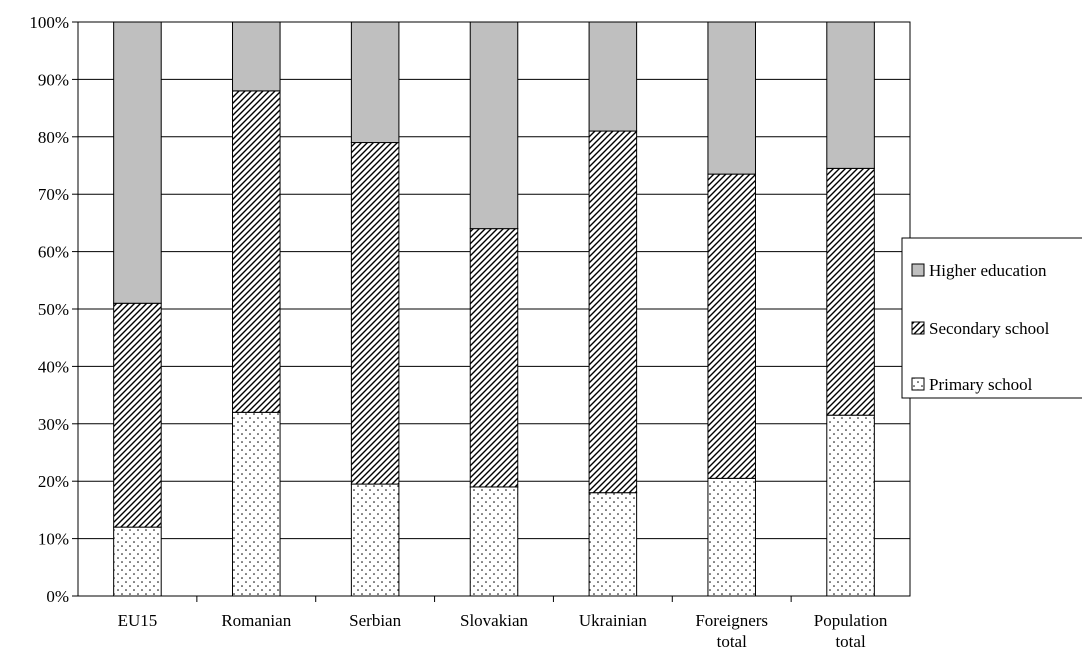 The width and height of the screenshot is (1082, 660). What do you see at coordinates (613, 620) in the screenshot?
I see `category-label: Ukrainian` at bounding box center [613, 620].